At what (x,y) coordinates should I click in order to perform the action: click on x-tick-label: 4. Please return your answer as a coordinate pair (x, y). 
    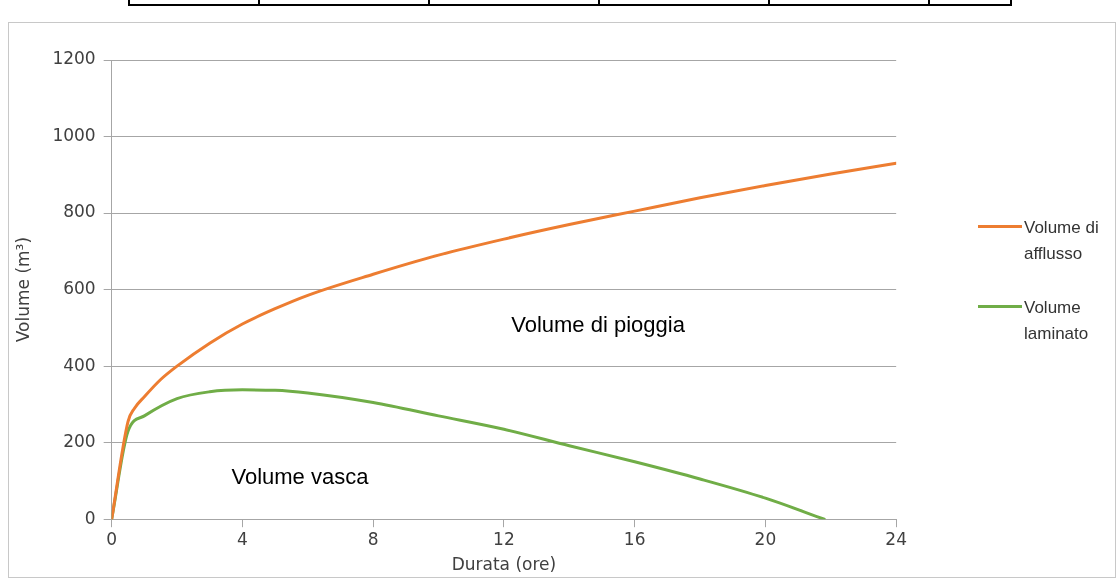
    Looking at the image, I should click on (242, 538).